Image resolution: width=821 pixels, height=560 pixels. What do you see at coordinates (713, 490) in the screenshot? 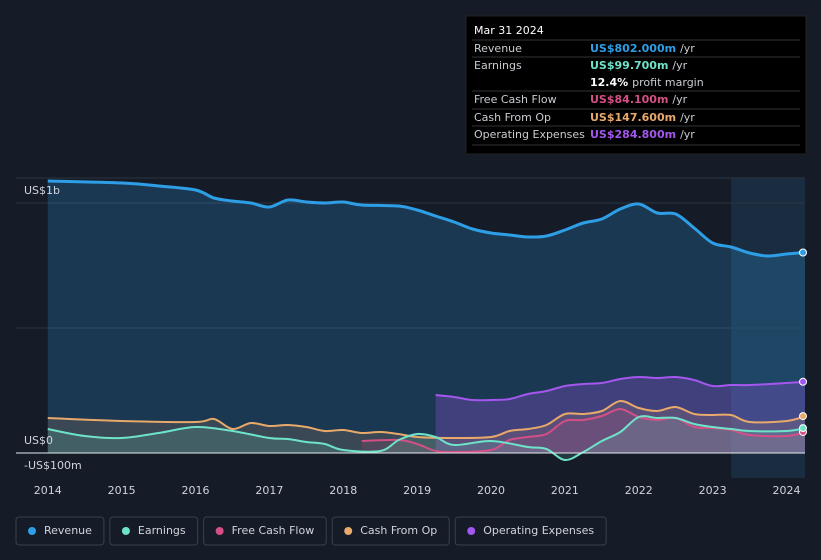
I see `x-tick-label: 2023` at bounding box center [713, 490].